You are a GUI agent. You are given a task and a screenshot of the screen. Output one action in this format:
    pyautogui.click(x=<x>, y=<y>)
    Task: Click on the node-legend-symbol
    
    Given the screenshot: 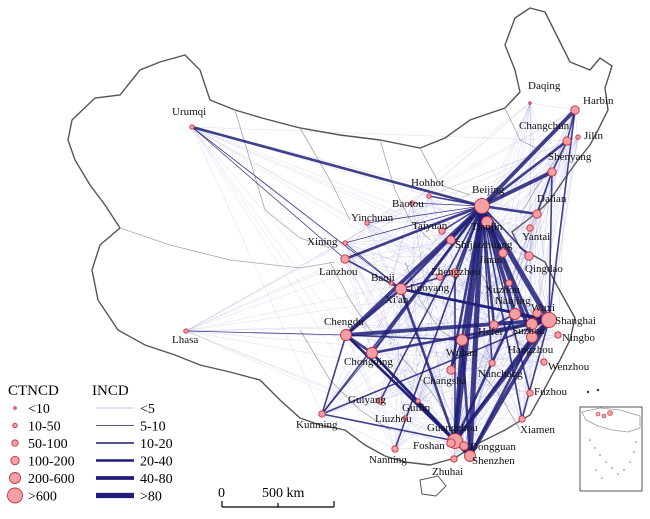 What is the action you would take?
    pyautogui.click(x=15, y=478)
    